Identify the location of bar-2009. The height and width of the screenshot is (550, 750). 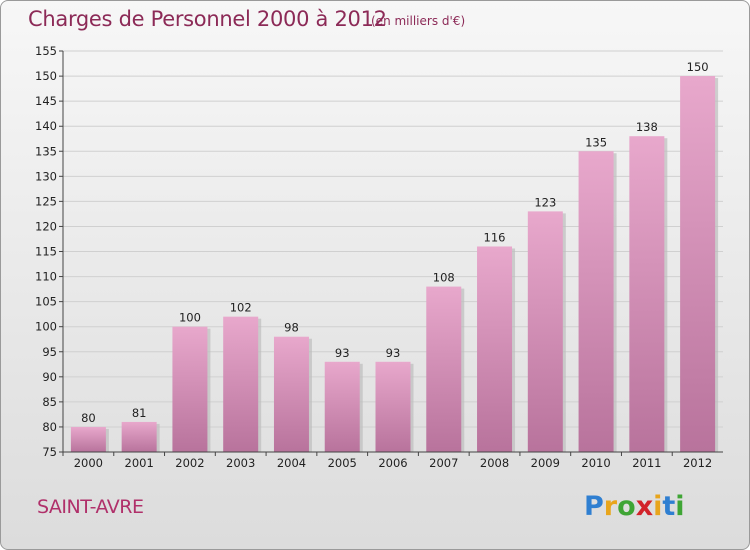
(545, 331).